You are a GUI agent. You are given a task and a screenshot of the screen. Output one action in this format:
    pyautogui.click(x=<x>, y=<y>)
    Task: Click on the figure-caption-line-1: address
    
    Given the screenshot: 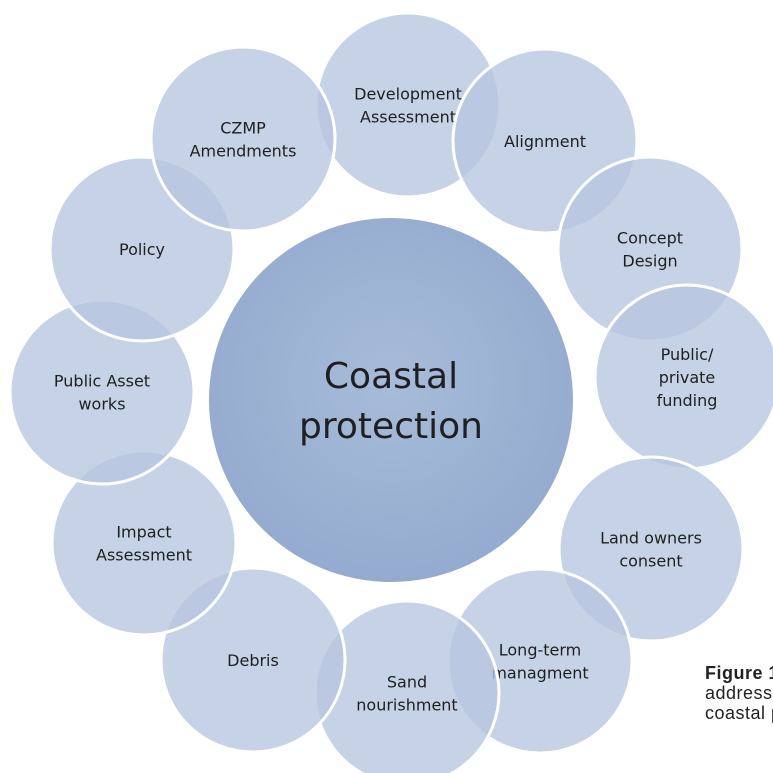 What is the action you would take?
    pyautogui.click(x=739, y=693)
    